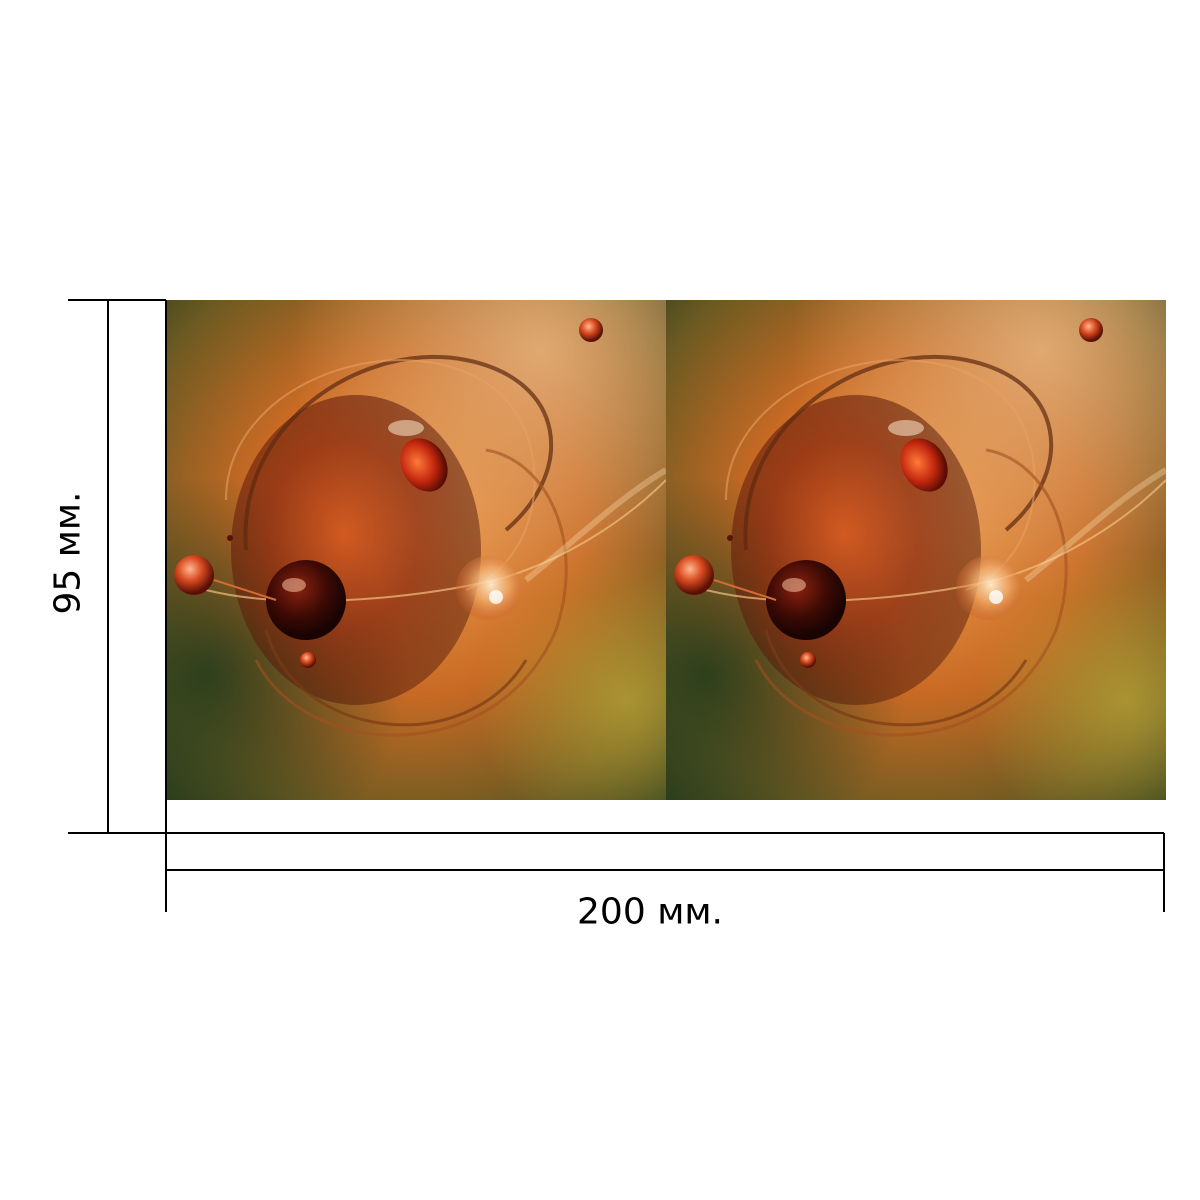 The image size is (1200, 1200). What do you see at coordinates (650, 912) in the screenshot?
I see `width-label: 200 мм.` at bounding box center [650, 912].